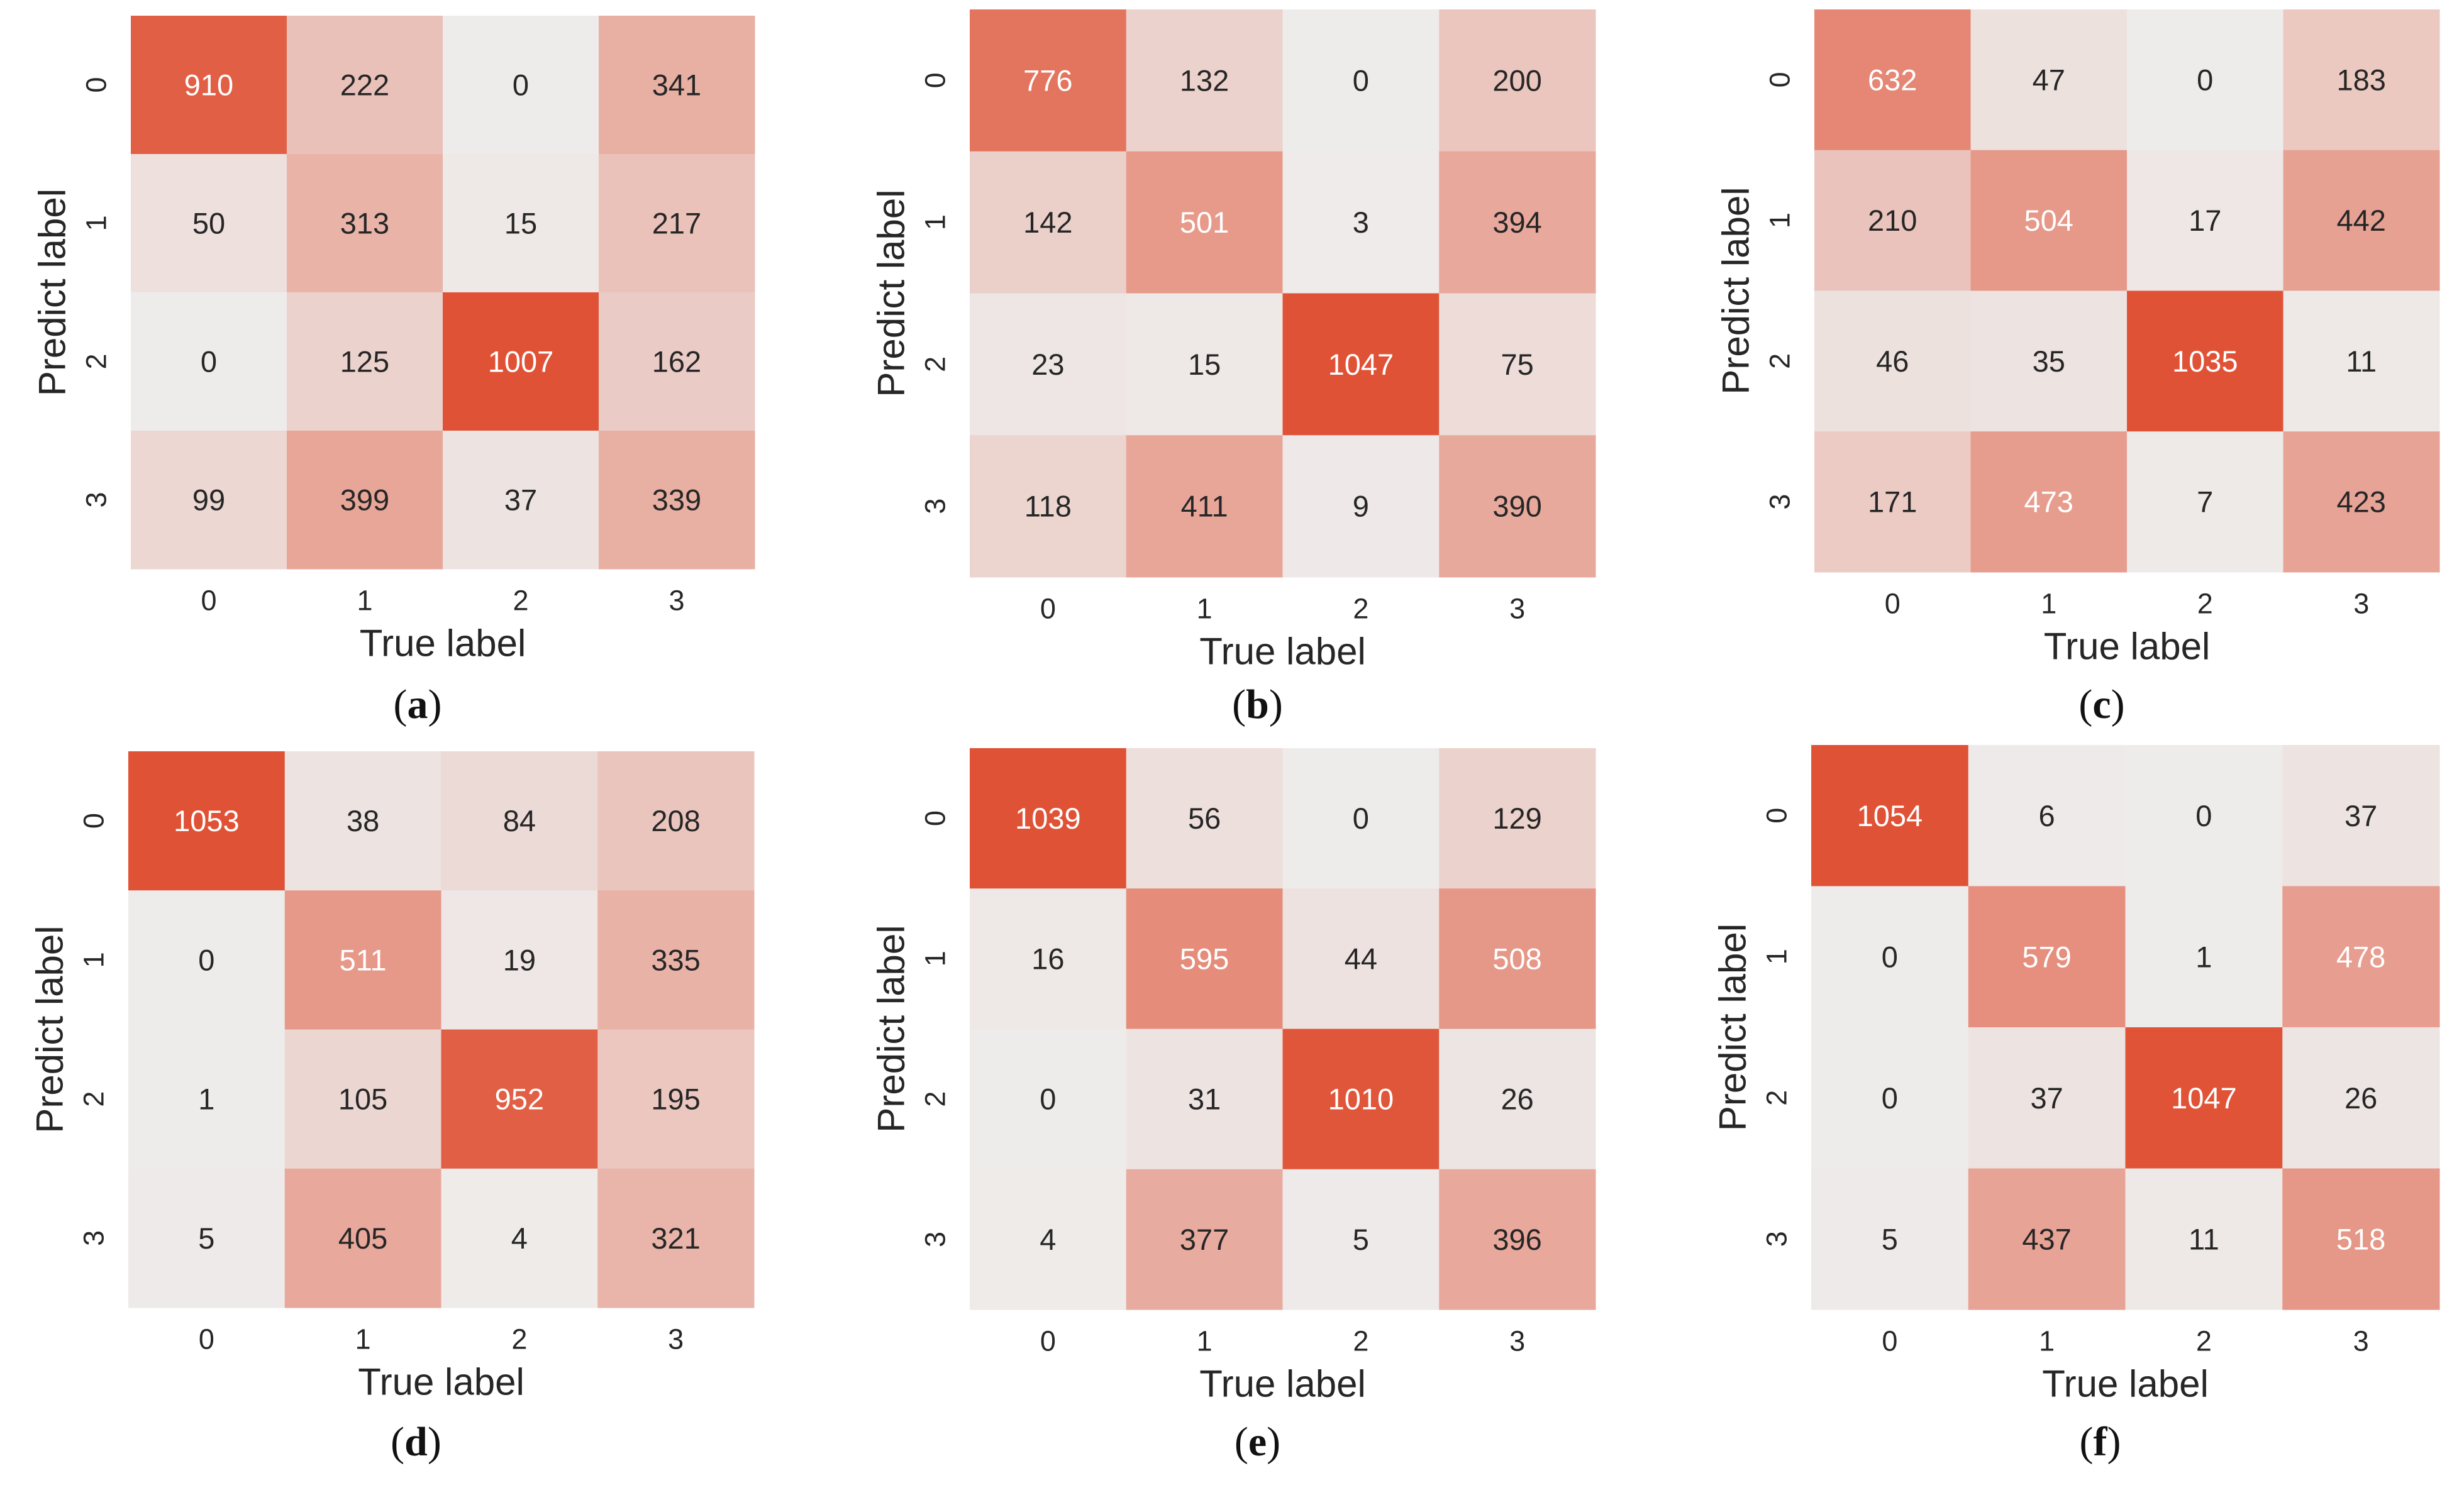 This screenshot has height=1490, width=2464. Describe the element at coordinates (2203, 956) in the screenshot. I see `cell-value-label: 1` at that location.